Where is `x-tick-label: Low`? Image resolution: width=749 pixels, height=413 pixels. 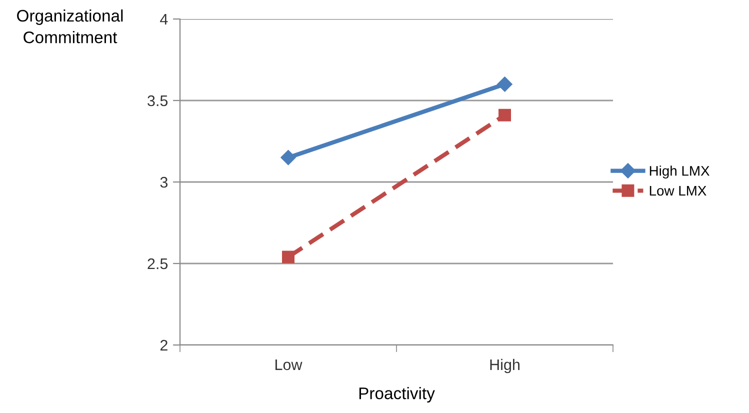
x-tick-label: Low is located at coordinates (288, 364).